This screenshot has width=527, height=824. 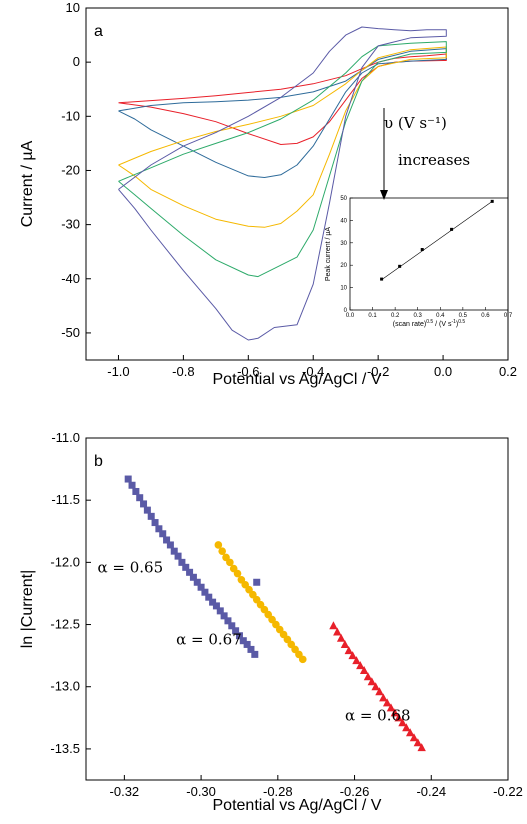 I want to click on inset-y-tick-label: 30, so click(x=343, y=244).